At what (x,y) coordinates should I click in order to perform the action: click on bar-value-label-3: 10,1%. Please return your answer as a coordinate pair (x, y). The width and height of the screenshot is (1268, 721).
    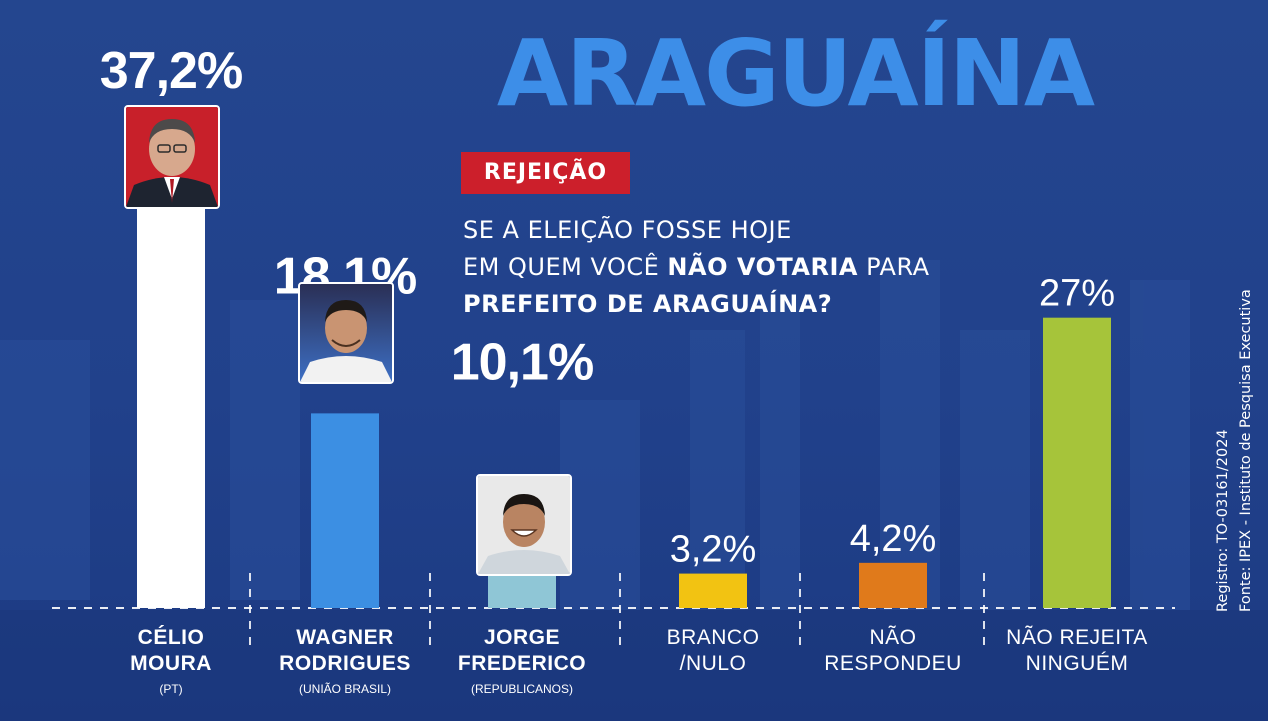
    Looking at the image, I should click on (522, 362).